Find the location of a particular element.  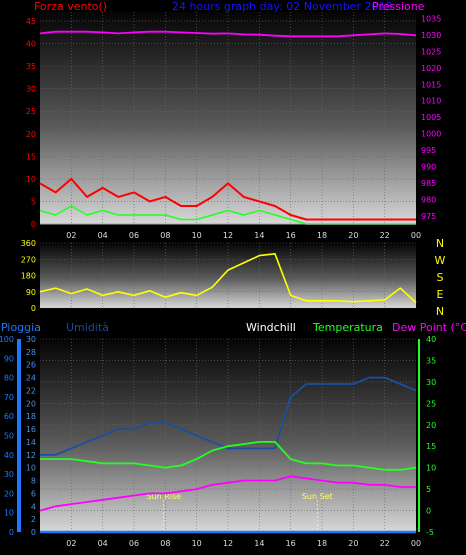

wind-pressure-x-tick-label: 06 is located at coordinates (134, 235).